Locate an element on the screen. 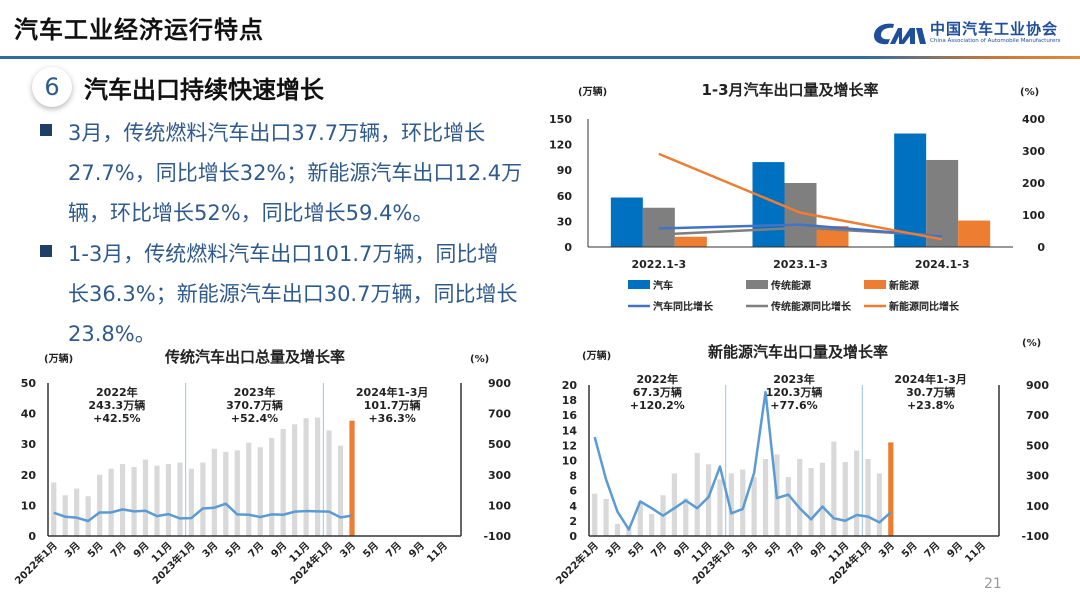 The height and width of the screenshot is (604, 1080). caam-logo-icon is located at coordinates (900, 34).